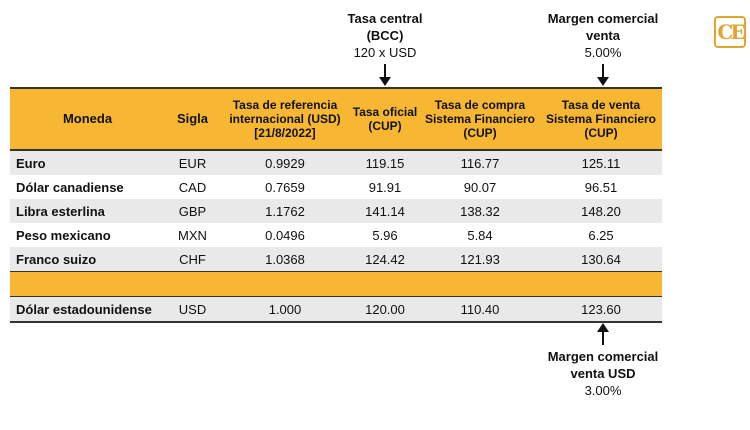  I want to click on cell-venta: 6.25, so click(601, 235).